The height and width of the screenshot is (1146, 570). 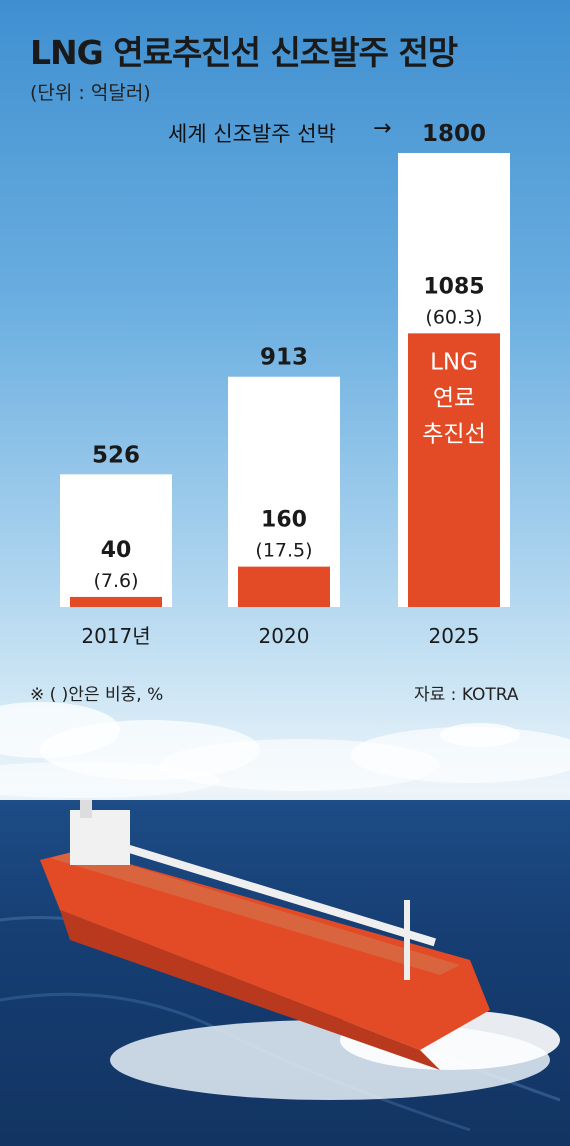 I want to click on bar-legend-line-1: 연료, so click(x=454, y=398).